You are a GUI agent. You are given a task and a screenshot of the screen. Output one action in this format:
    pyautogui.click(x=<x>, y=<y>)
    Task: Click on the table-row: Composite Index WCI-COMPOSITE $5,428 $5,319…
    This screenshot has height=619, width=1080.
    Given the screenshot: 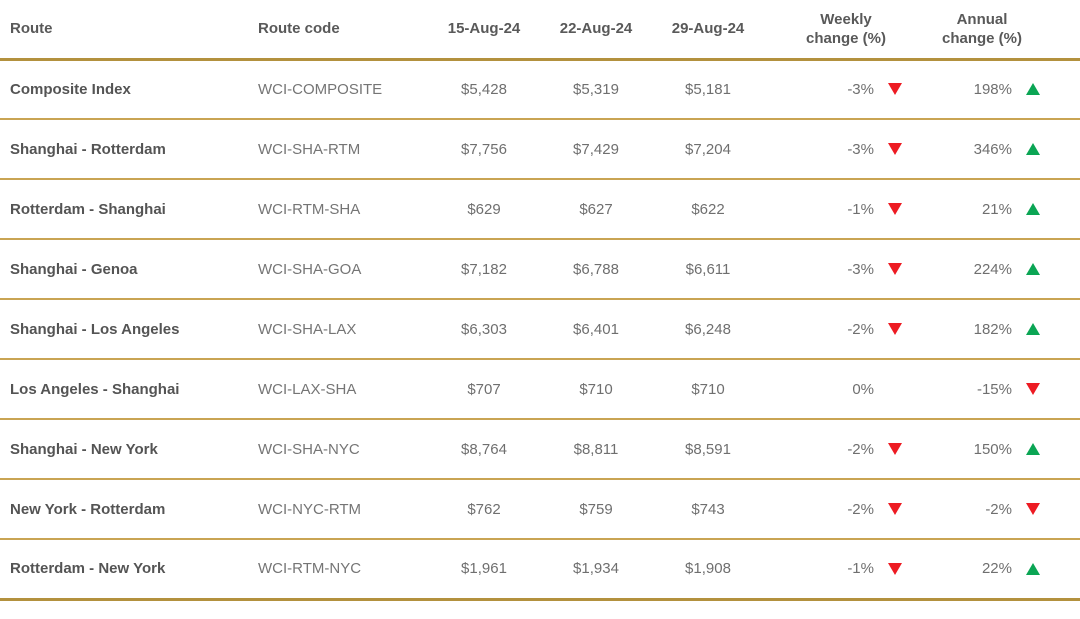 What is the action you would take?
    pyautogui.click(x=540, y=89)
    